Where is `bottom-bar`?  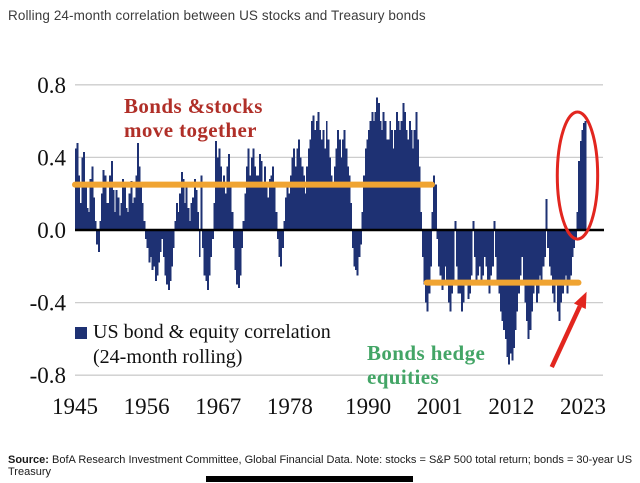 bottom-bar is located at coordinates (309, 479).